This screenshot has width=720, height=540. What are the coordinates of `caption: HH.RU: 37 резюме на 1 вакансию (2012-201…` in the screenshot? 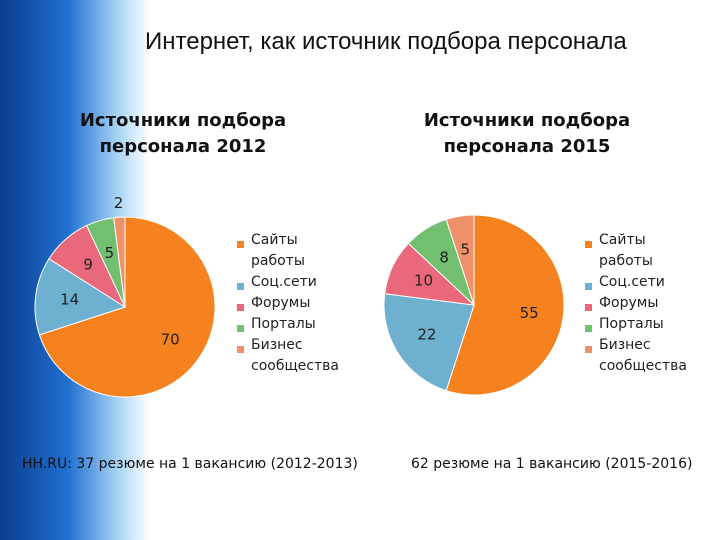 It's located at (190, 464).